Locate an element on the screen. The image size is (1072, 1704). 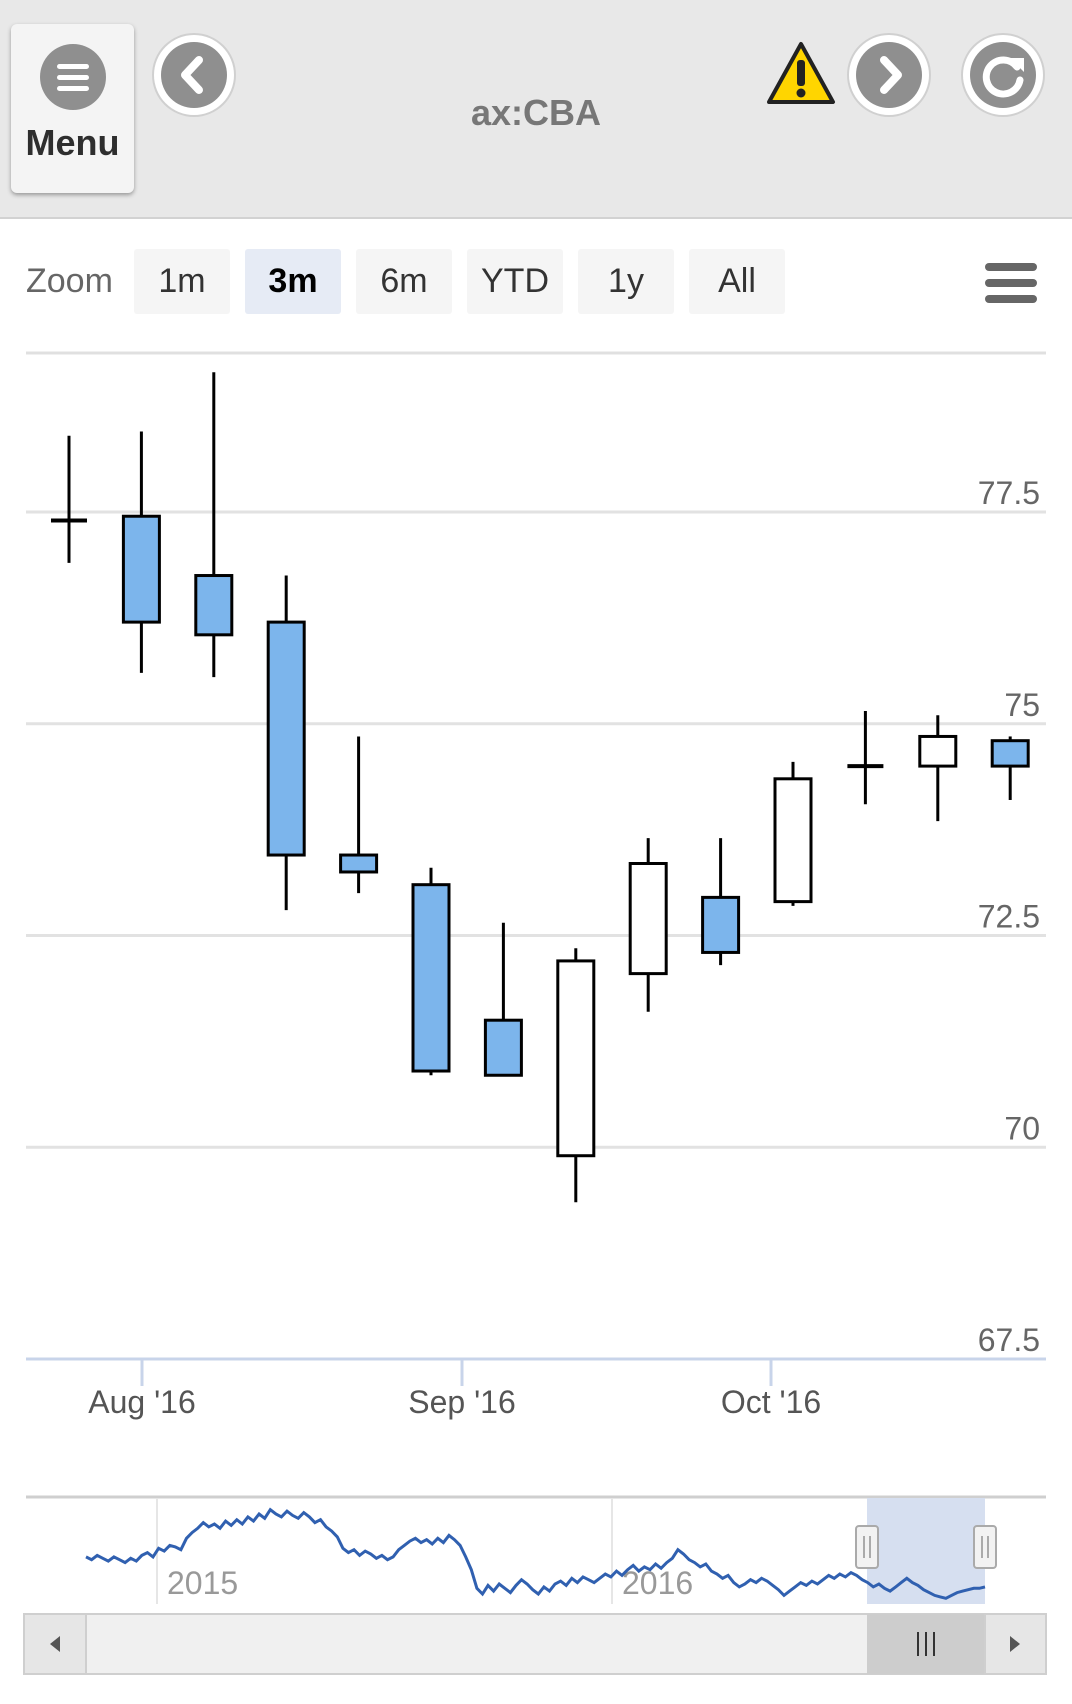
navigator-selection is located at coordinates (926, 1551).